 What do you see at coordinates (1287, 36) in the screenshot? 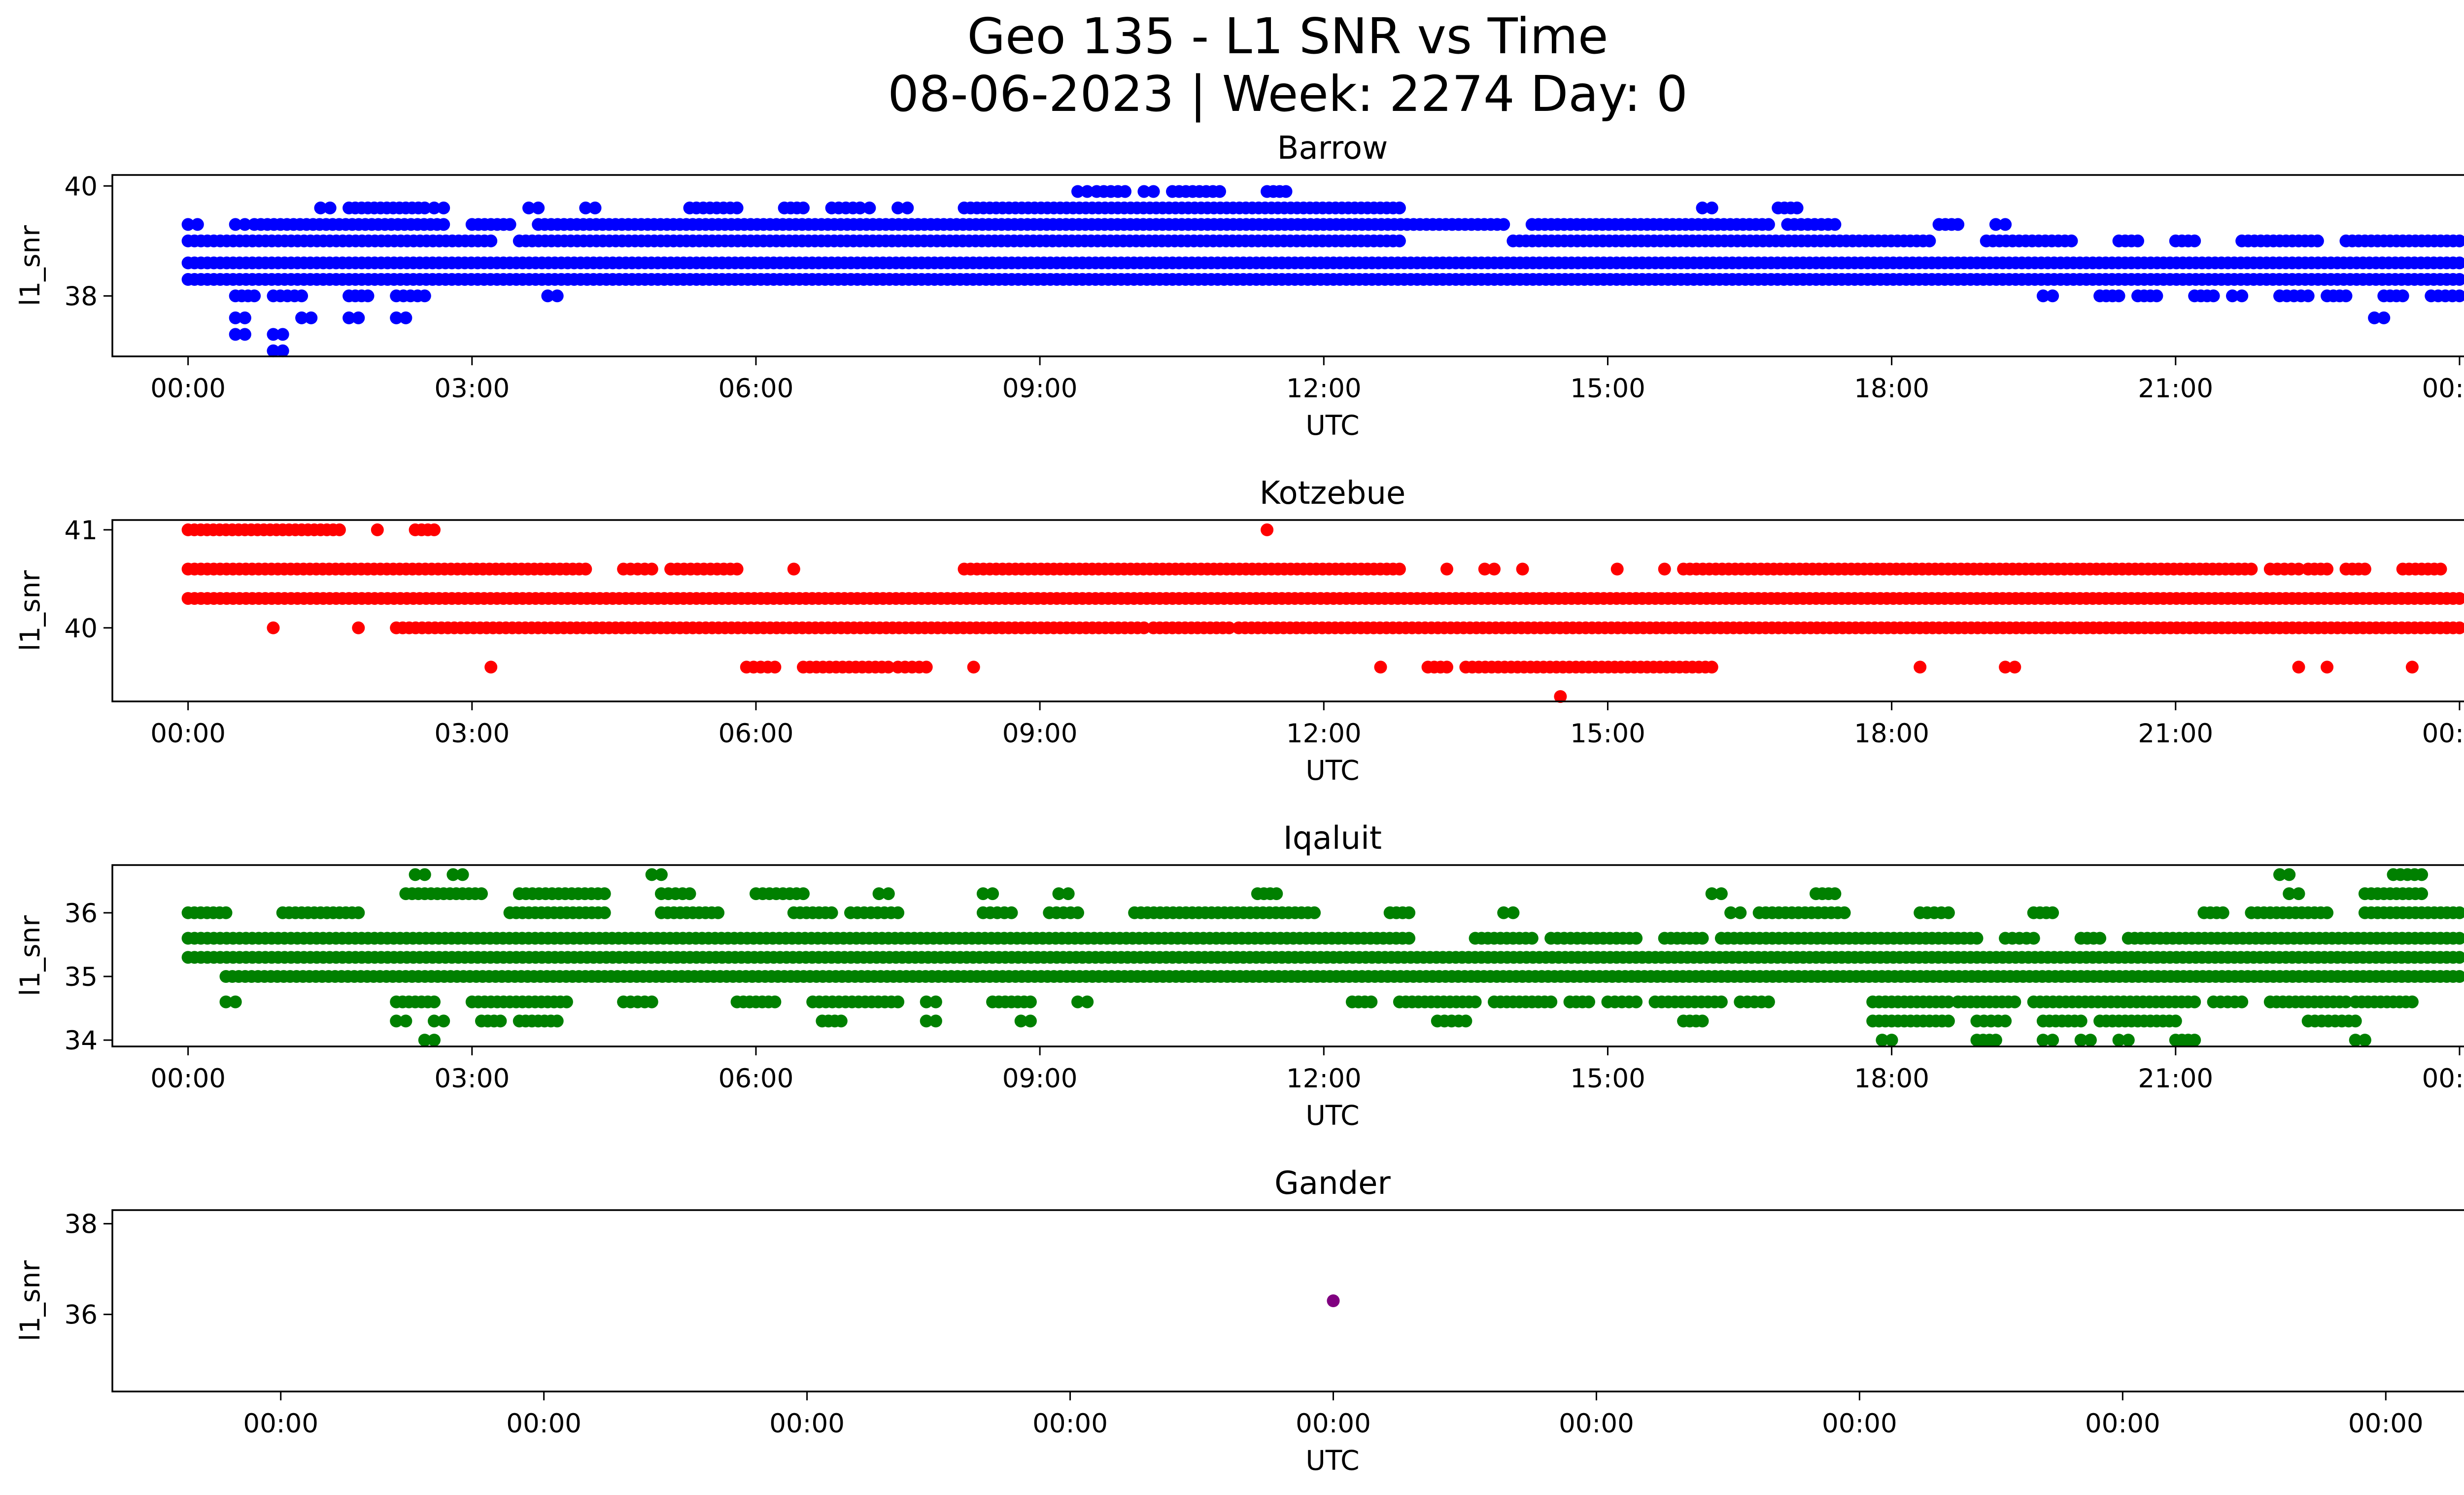
I see `figure-title-line1: Geo 135 - L1 SNR vs Time` at bounding box center [1287, 36].